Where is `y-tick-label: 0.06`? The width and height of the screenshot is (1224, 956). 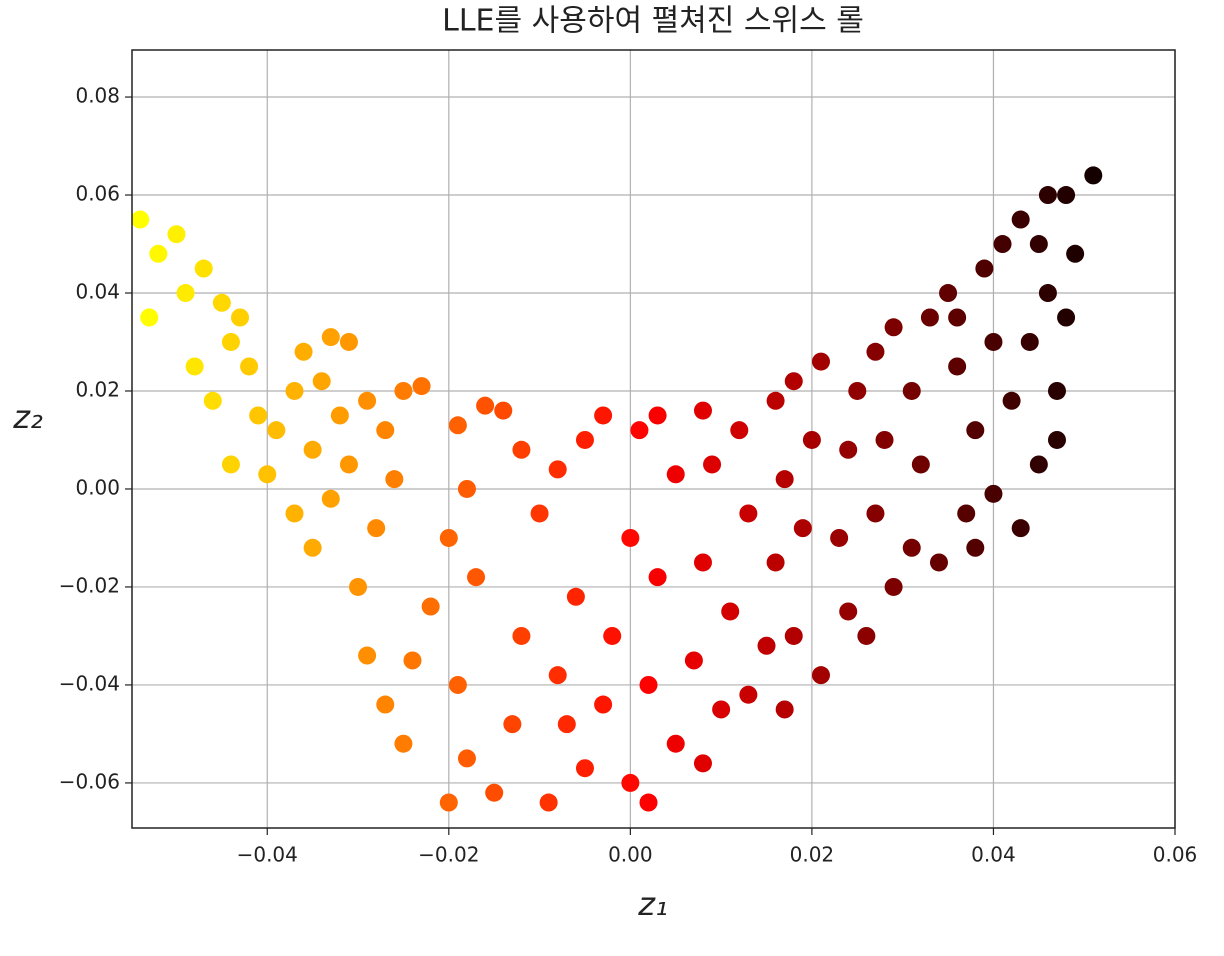
y-tick-label: 0.06 is located at coordinates (97, 194).